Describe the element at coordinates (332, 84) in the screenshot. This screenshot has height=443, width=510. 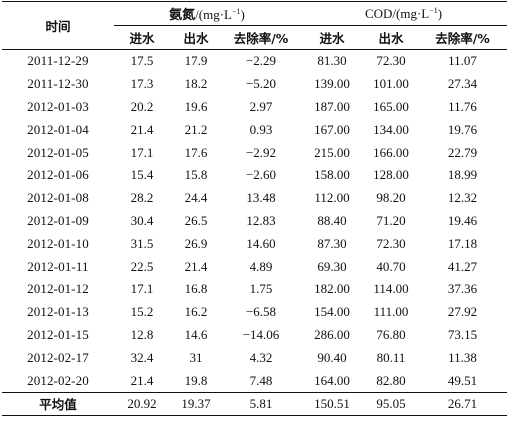
I see `cod-influent-cell: 139.00` at that location.